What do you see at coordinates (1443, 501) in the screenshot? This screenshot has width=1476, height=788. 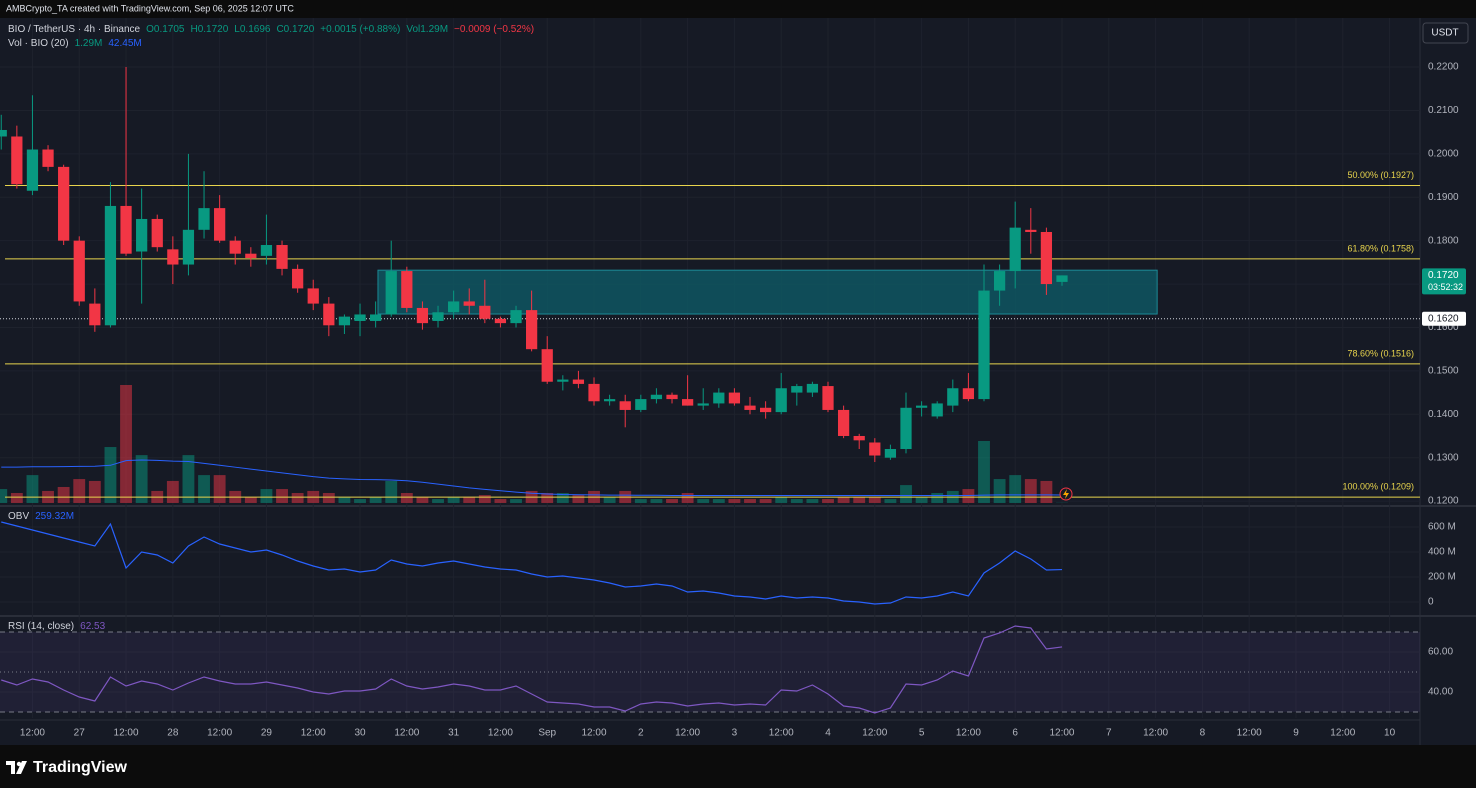 I see `y-tick-label: 0.1200` at bounding box center [1443, 501].